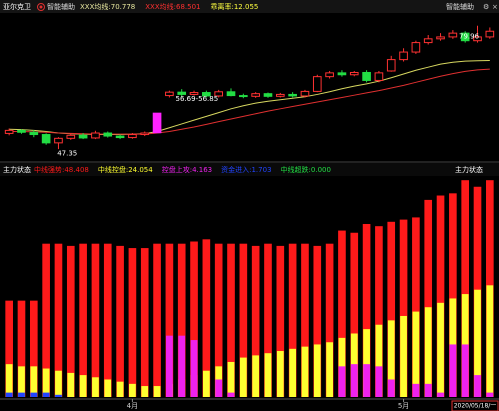 Image resolution: width=499 pixels, height=411 pixels. What do you see at coordinates (475, 405) in the screenshot?
I see `cursor-date-box` at bounding box center [475, 405].